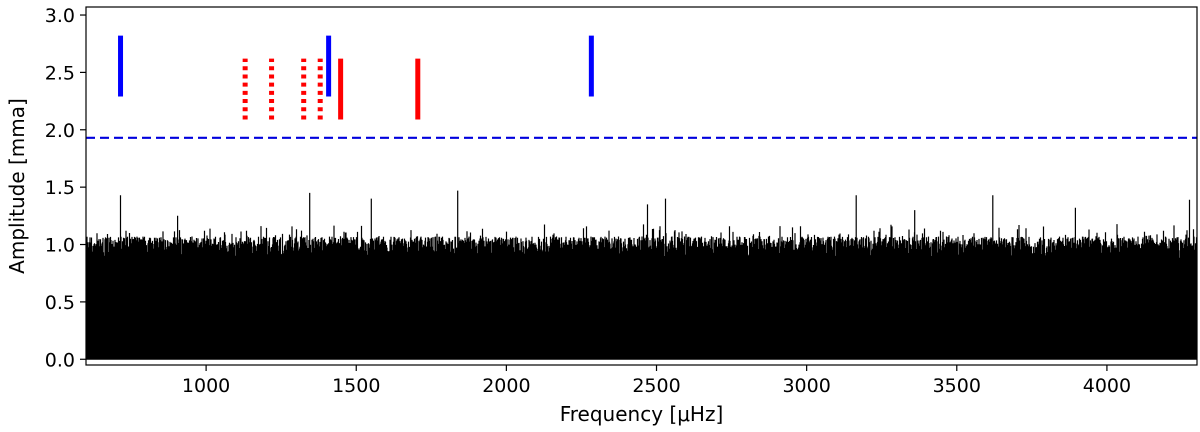 The width and height of the screenshot is (1200, 432). What do you see at coordinates (642, 414) in the screenshot?
I see `x-axis-label: Frequency [μHz]` at bounding box center [642, 414].